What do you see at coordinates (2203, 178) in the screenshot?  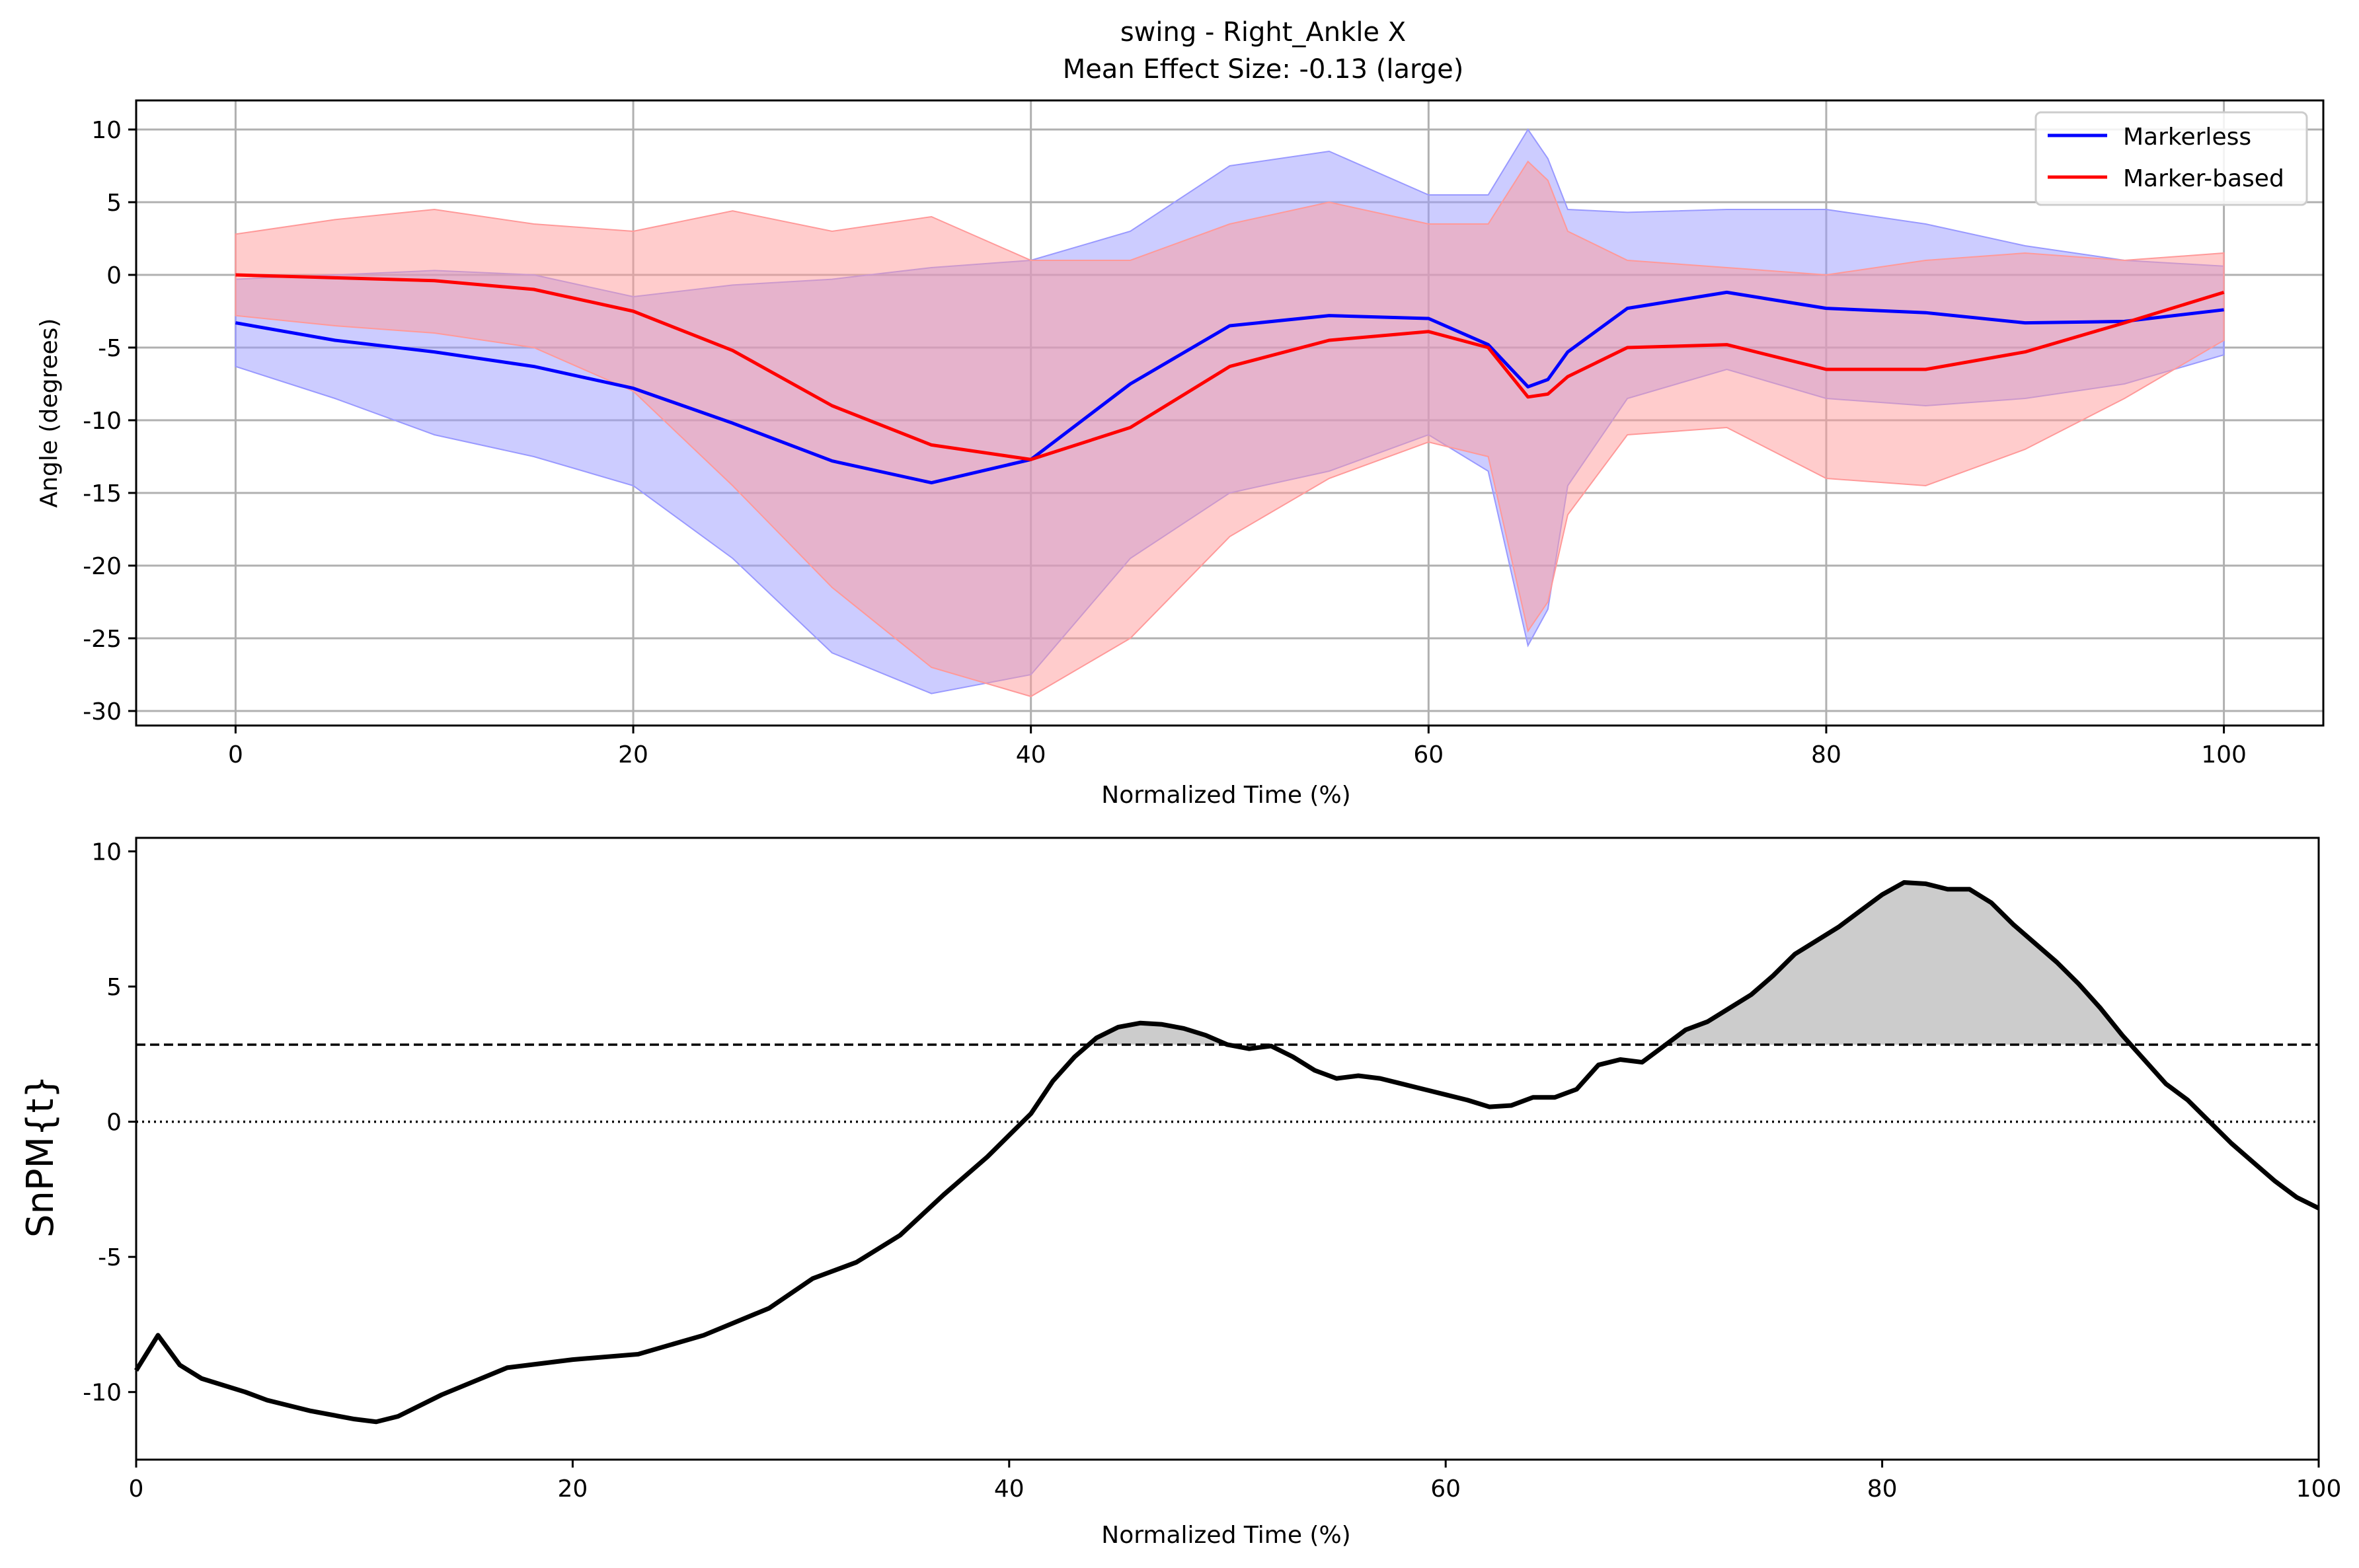 I see `legend-label-marker-based: Marker-based` at bounding box center [2203, 178].